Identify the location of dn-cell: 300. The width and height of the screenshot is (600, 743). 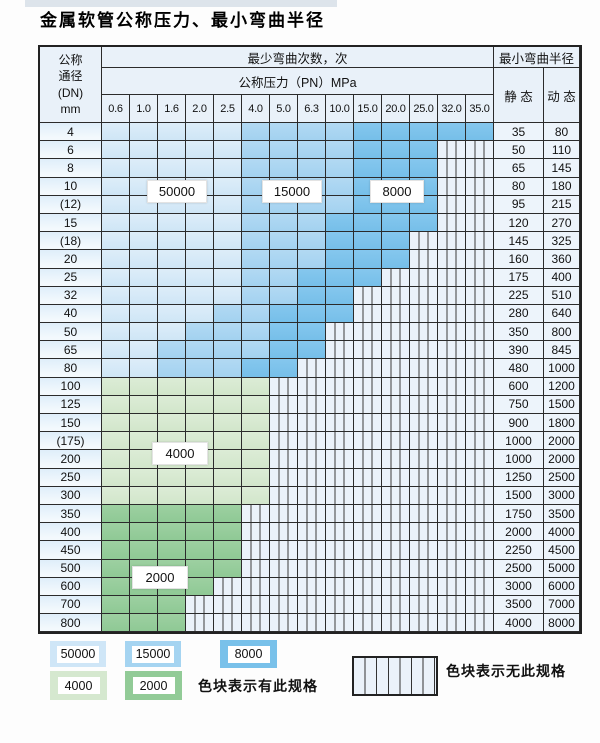
(71, 495).